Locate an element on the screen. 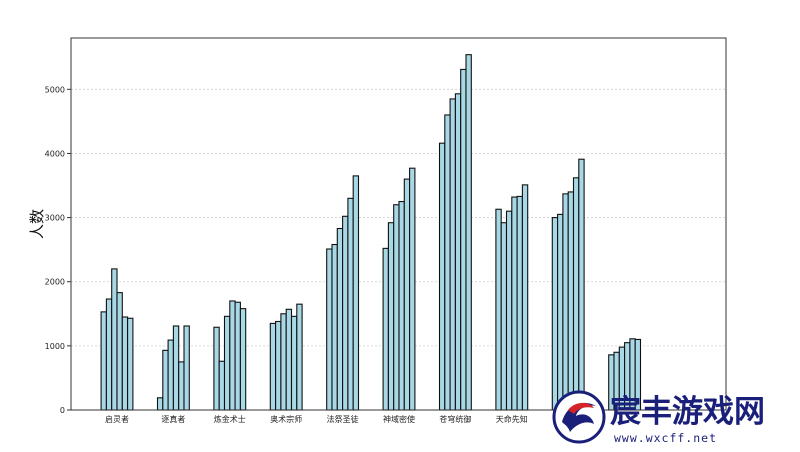 The height and width of the screenshot is (452, 800). watermark-logo: 宸丰游戏网 www.wxcff.net is located at coordinates (658, 417).